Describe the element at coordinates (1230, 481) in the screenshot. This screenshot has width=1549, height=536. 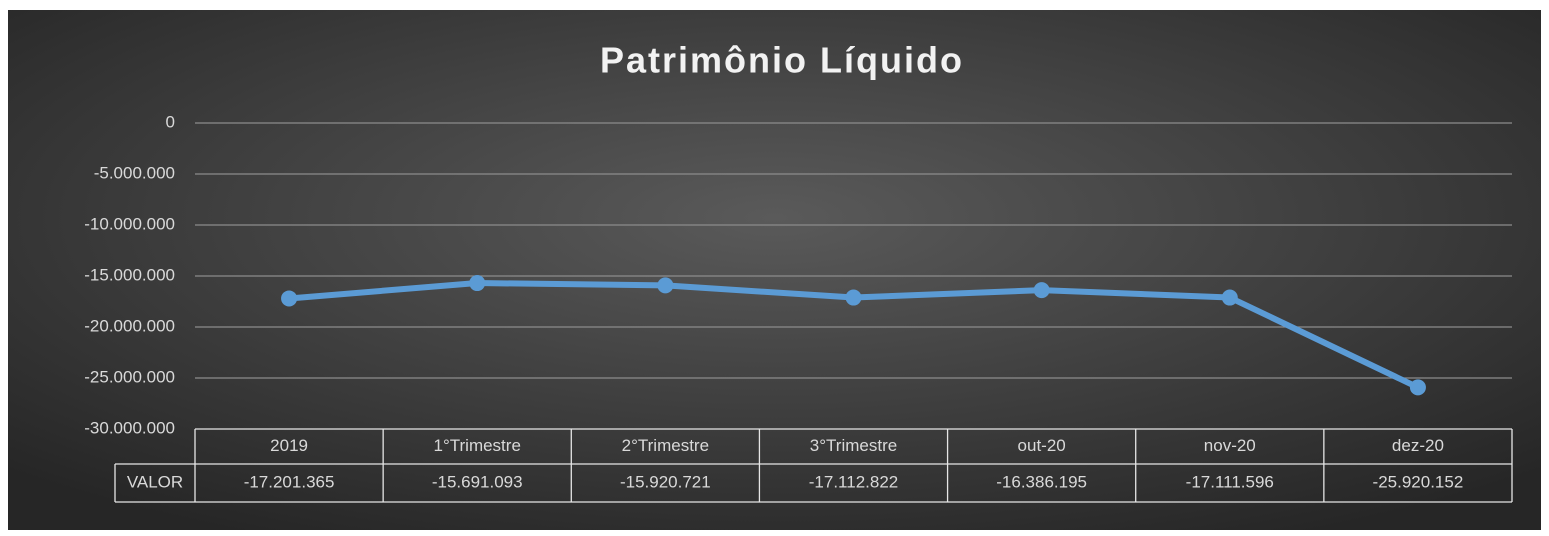
I see `table-value: -17.111.596` at that location.